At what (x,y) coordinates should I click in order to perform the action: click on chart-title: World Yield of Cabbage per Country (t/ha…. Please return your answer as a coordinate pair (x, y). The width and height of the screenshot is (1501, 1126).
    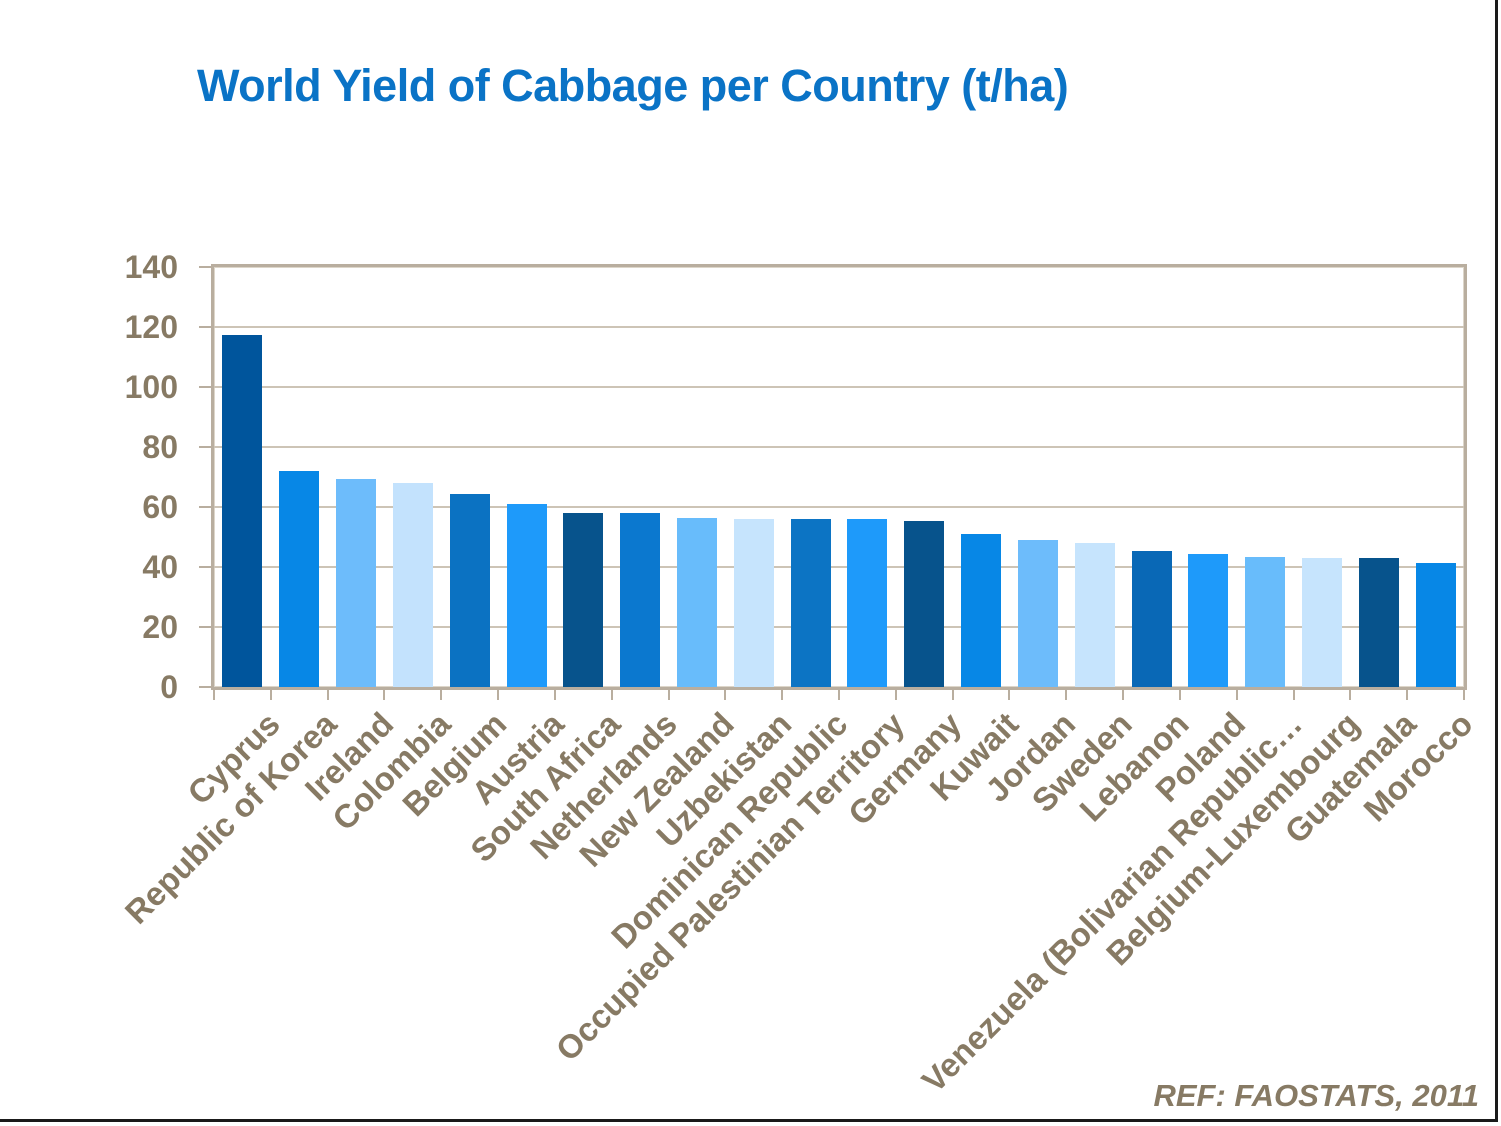
    Looking at the image, I should click on (633, 85).